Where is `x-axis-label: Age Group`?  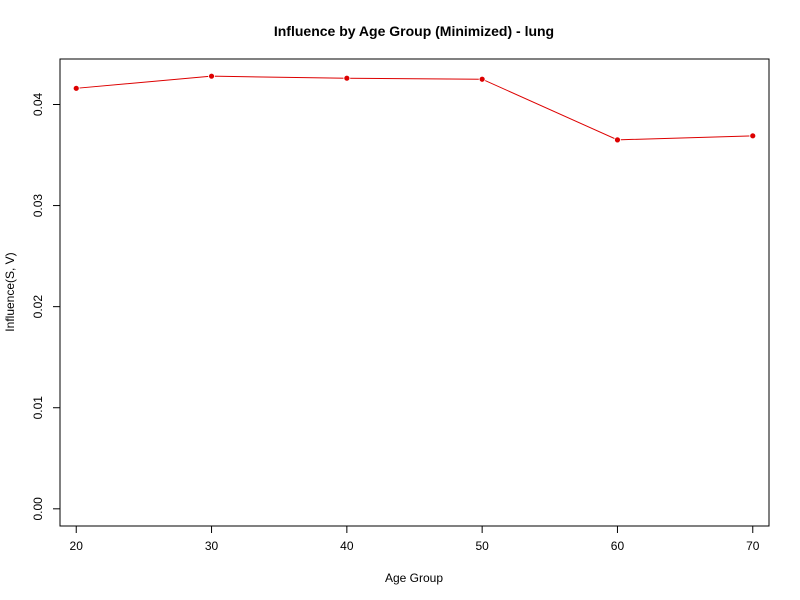 x-axis-label: Age Group is located at coordinates (414, 578).